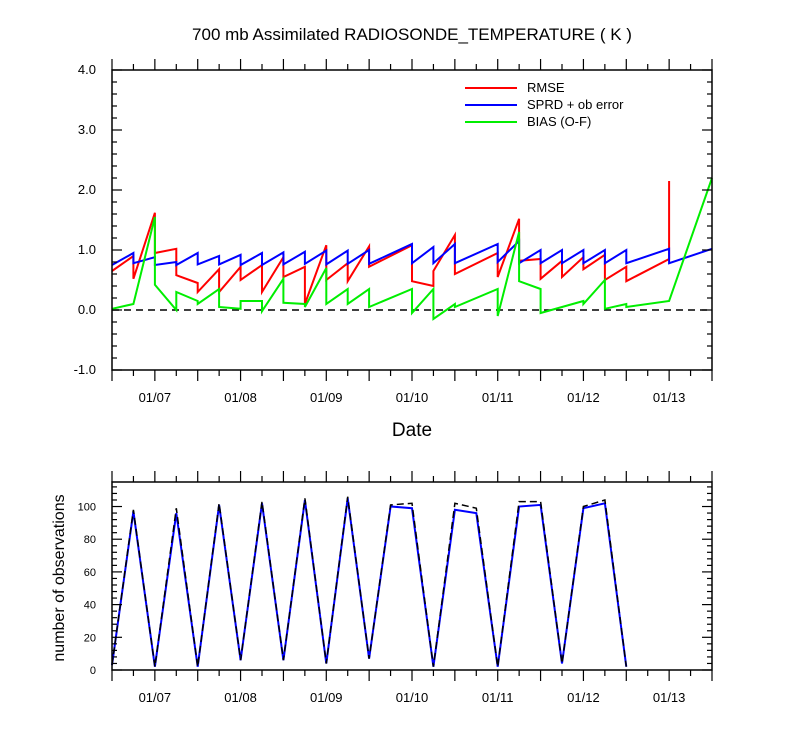  Describe the element at coordinates (546, 87) in the screenshot. I see `legend-label: RMSE` at that location.